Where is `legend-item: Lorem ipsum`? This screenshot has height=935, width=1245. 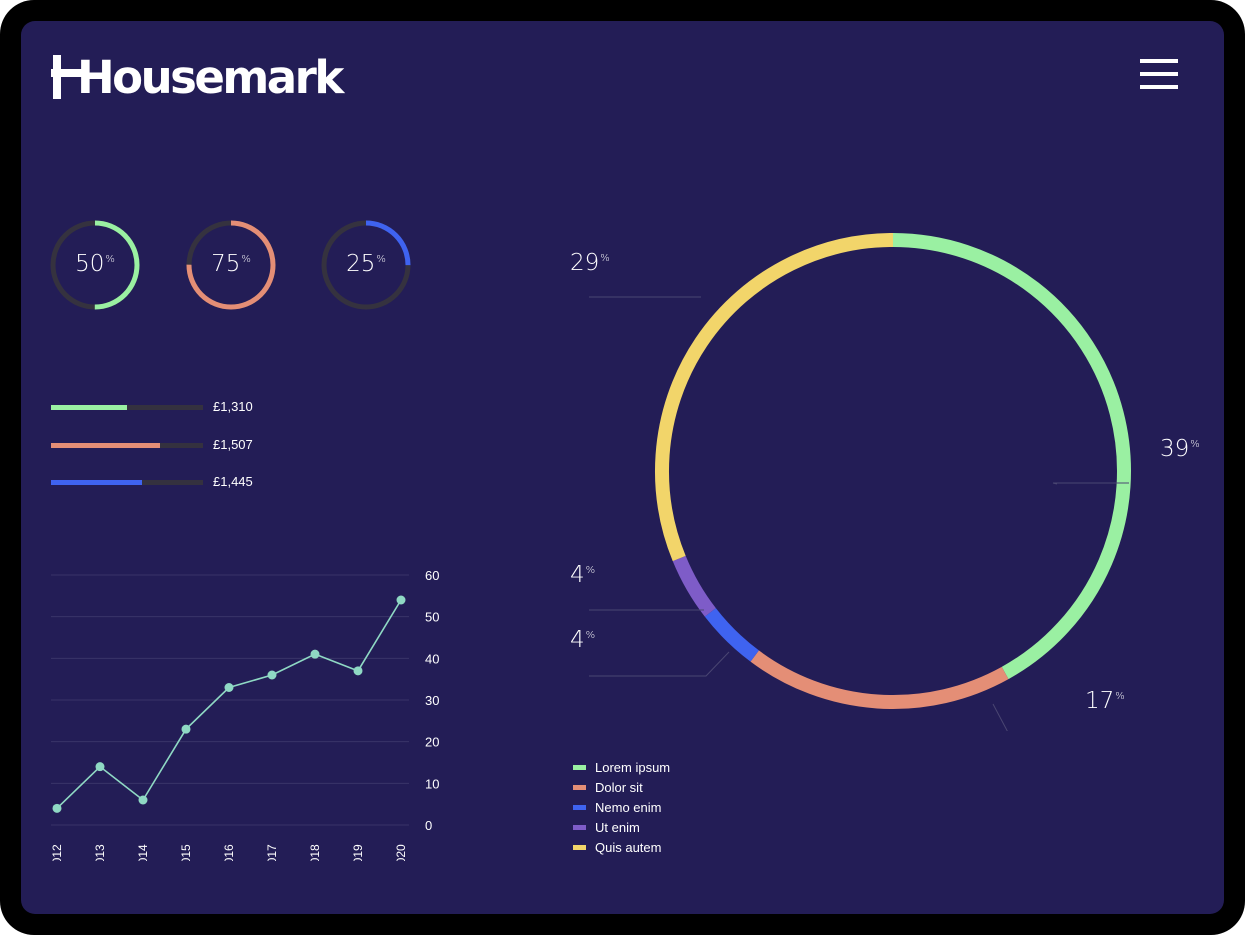 legend-item: Lorem ipsum is located at coordinates (621, 767).